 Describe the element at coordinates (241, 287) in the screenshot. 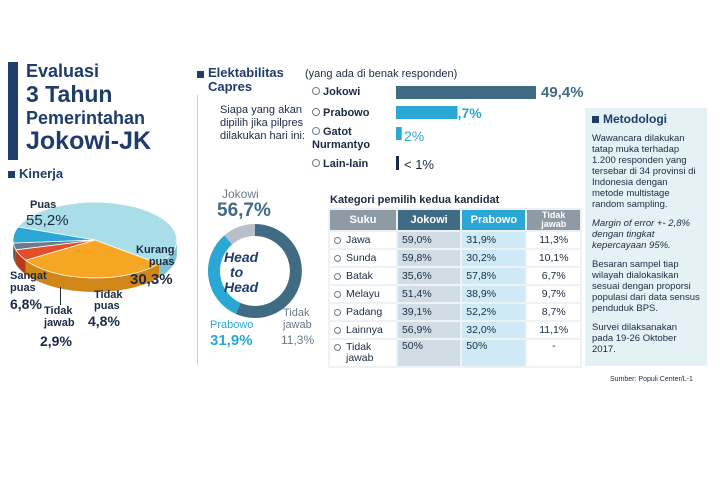

I see `h2h-center-3: Head` at that location.